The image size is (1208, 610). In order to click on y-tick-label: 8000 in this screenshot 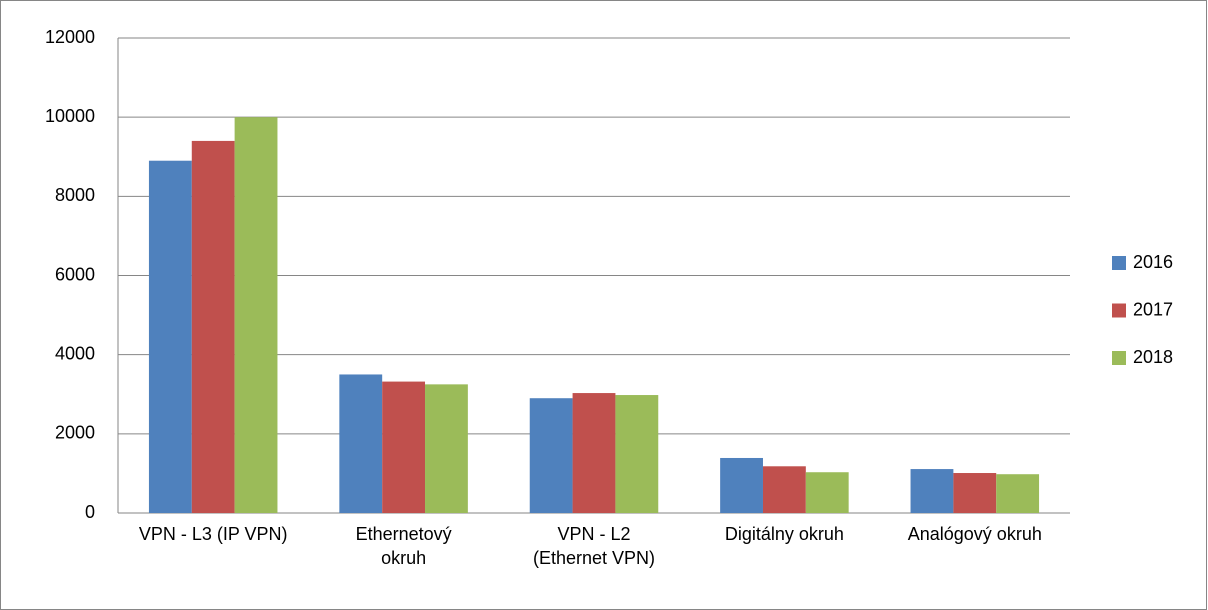, I will do `click(75, 195)`.